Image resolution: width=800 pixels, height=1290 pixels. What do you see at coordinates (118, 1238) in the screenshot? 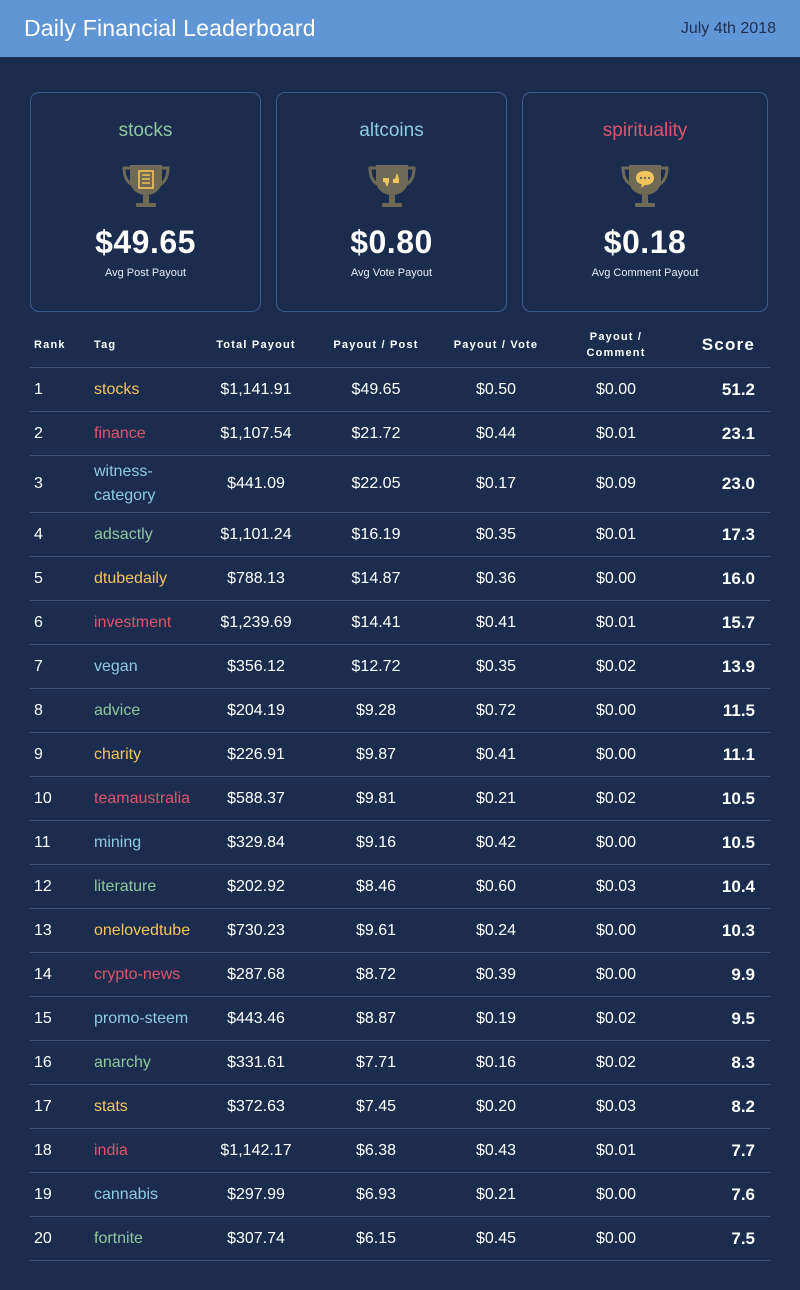
I see `tag-link: fortnite` at bounding box center [118, 1238].